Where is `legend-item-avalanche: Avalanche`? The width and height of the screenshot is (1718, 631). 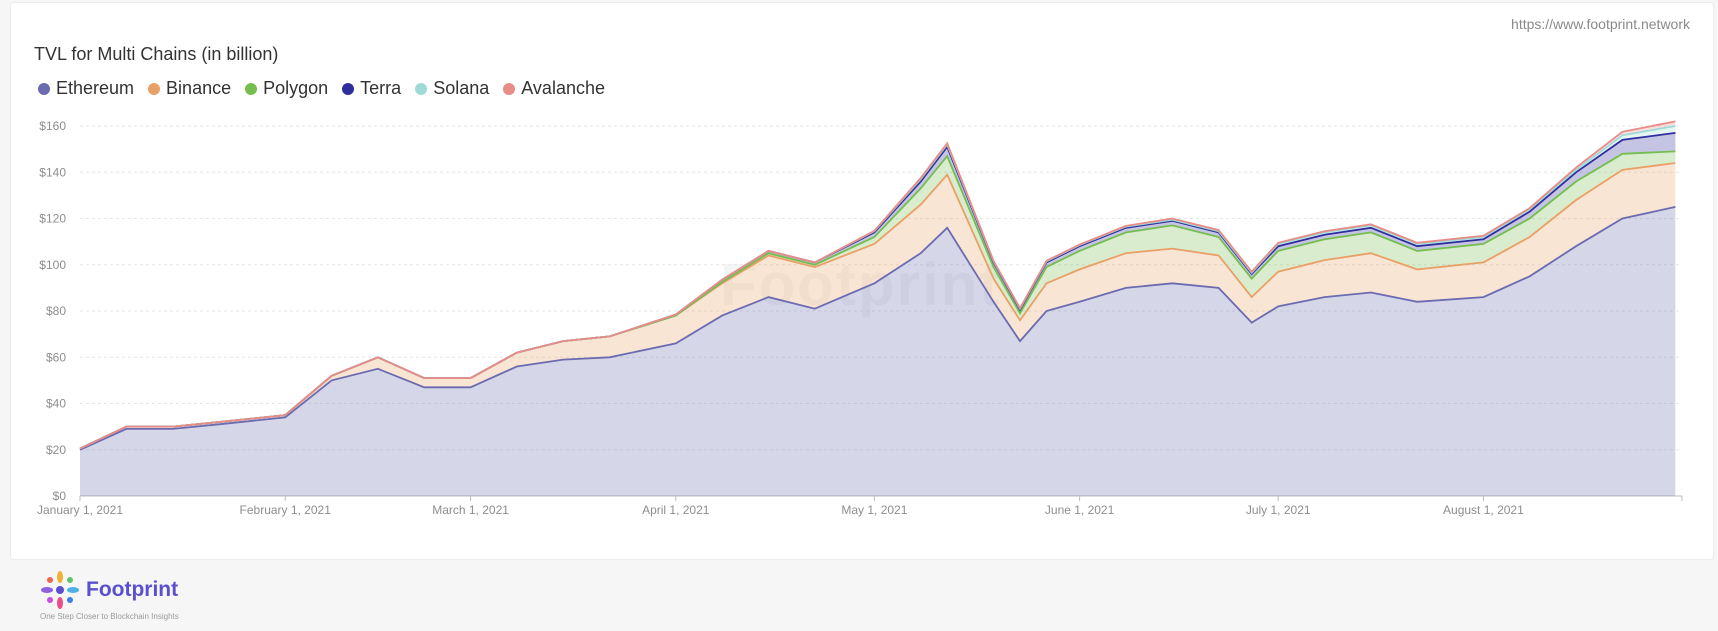 legend-item-avalanche: Avalanche is located at coordinates (554, 88).